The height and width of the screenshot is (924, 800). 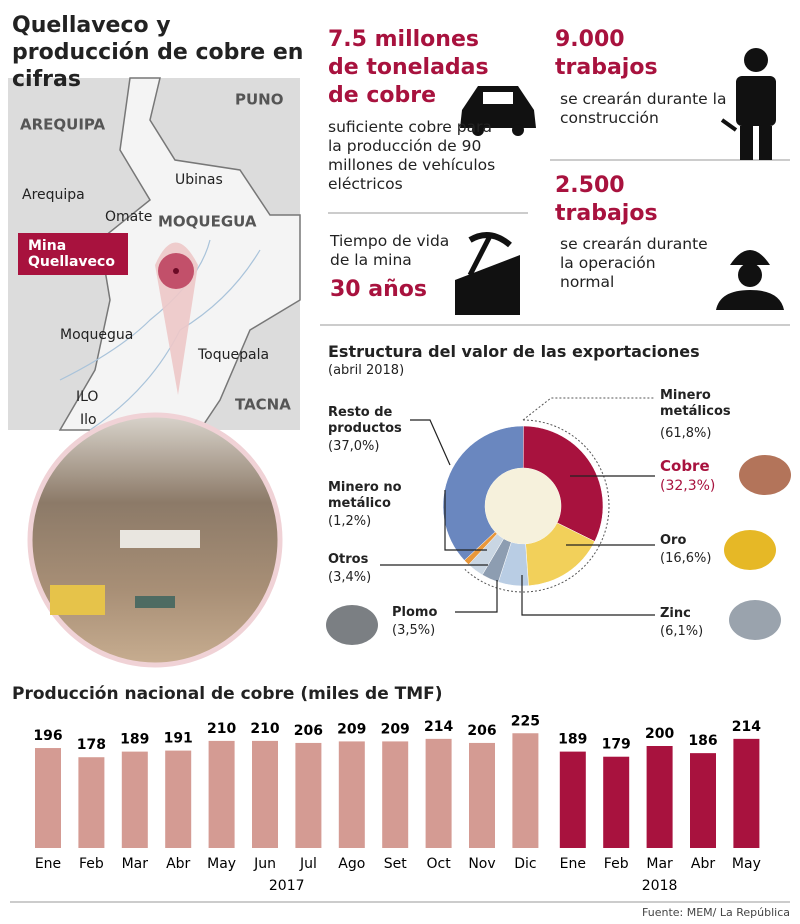 What do you see at coordinates (702, 741) in the screenshot?
I see `bar-value-label: 186` at bounding box center [702, 741].